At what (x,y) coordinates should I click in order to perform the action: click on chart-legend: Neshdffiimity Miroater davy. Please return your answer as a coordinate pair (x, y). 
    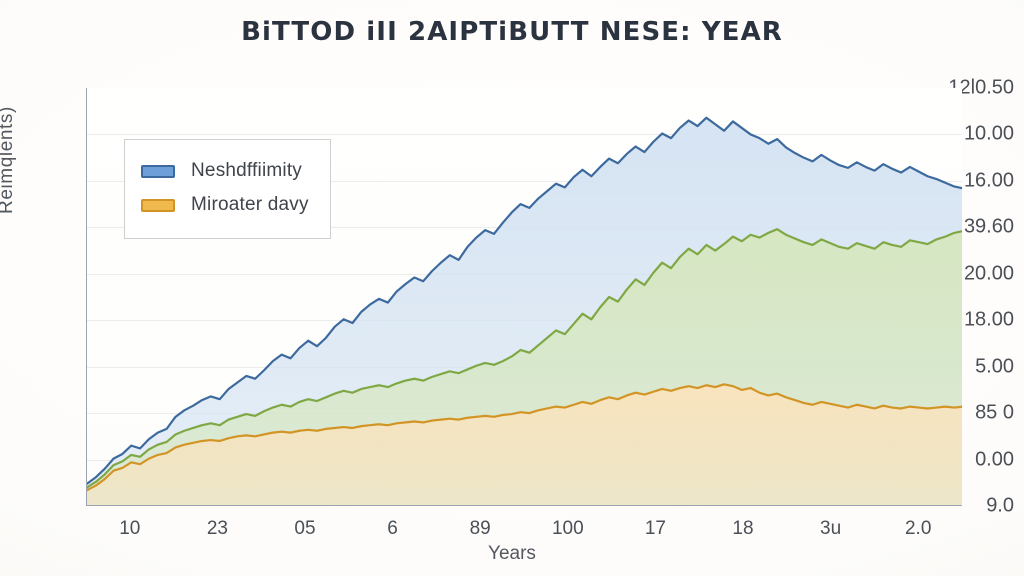
    Looking at the image, I should click on (227, 189).